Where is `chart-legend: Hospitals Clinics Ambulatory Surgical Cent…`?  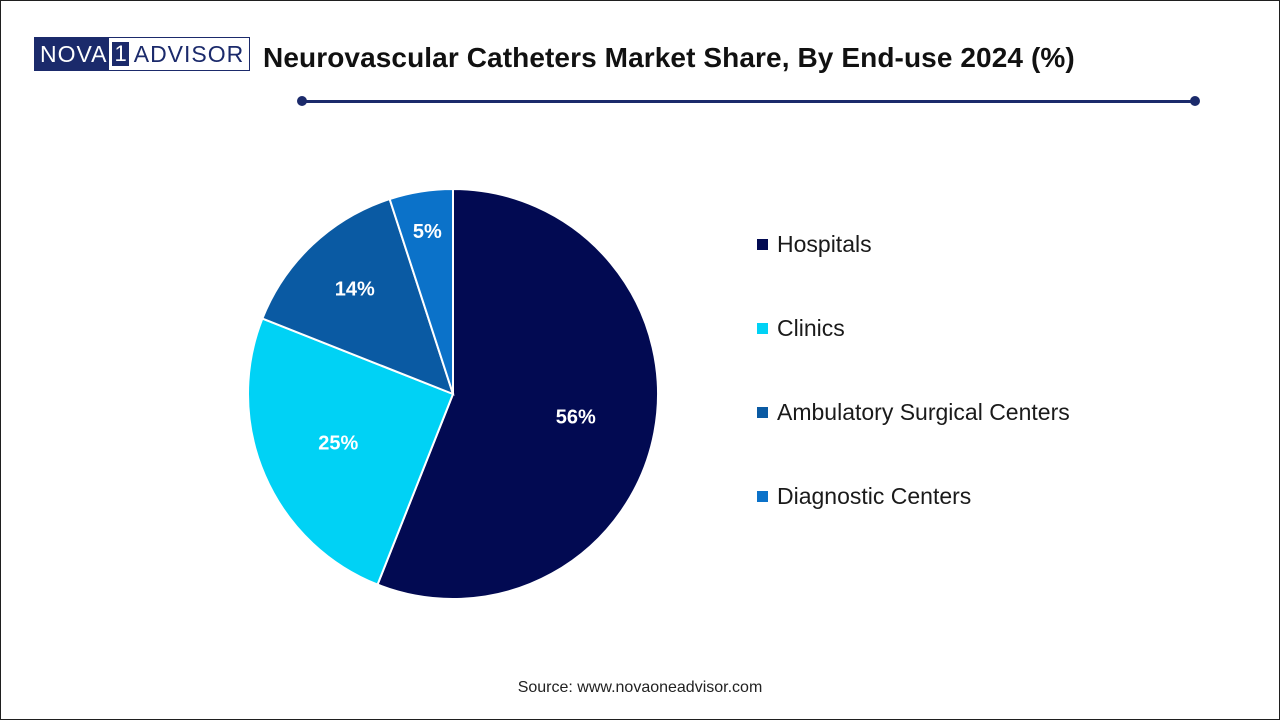
chart-legend: Hospitals Clinics Ambulatory Surgical Cent… is located at coordinates (913, 394).